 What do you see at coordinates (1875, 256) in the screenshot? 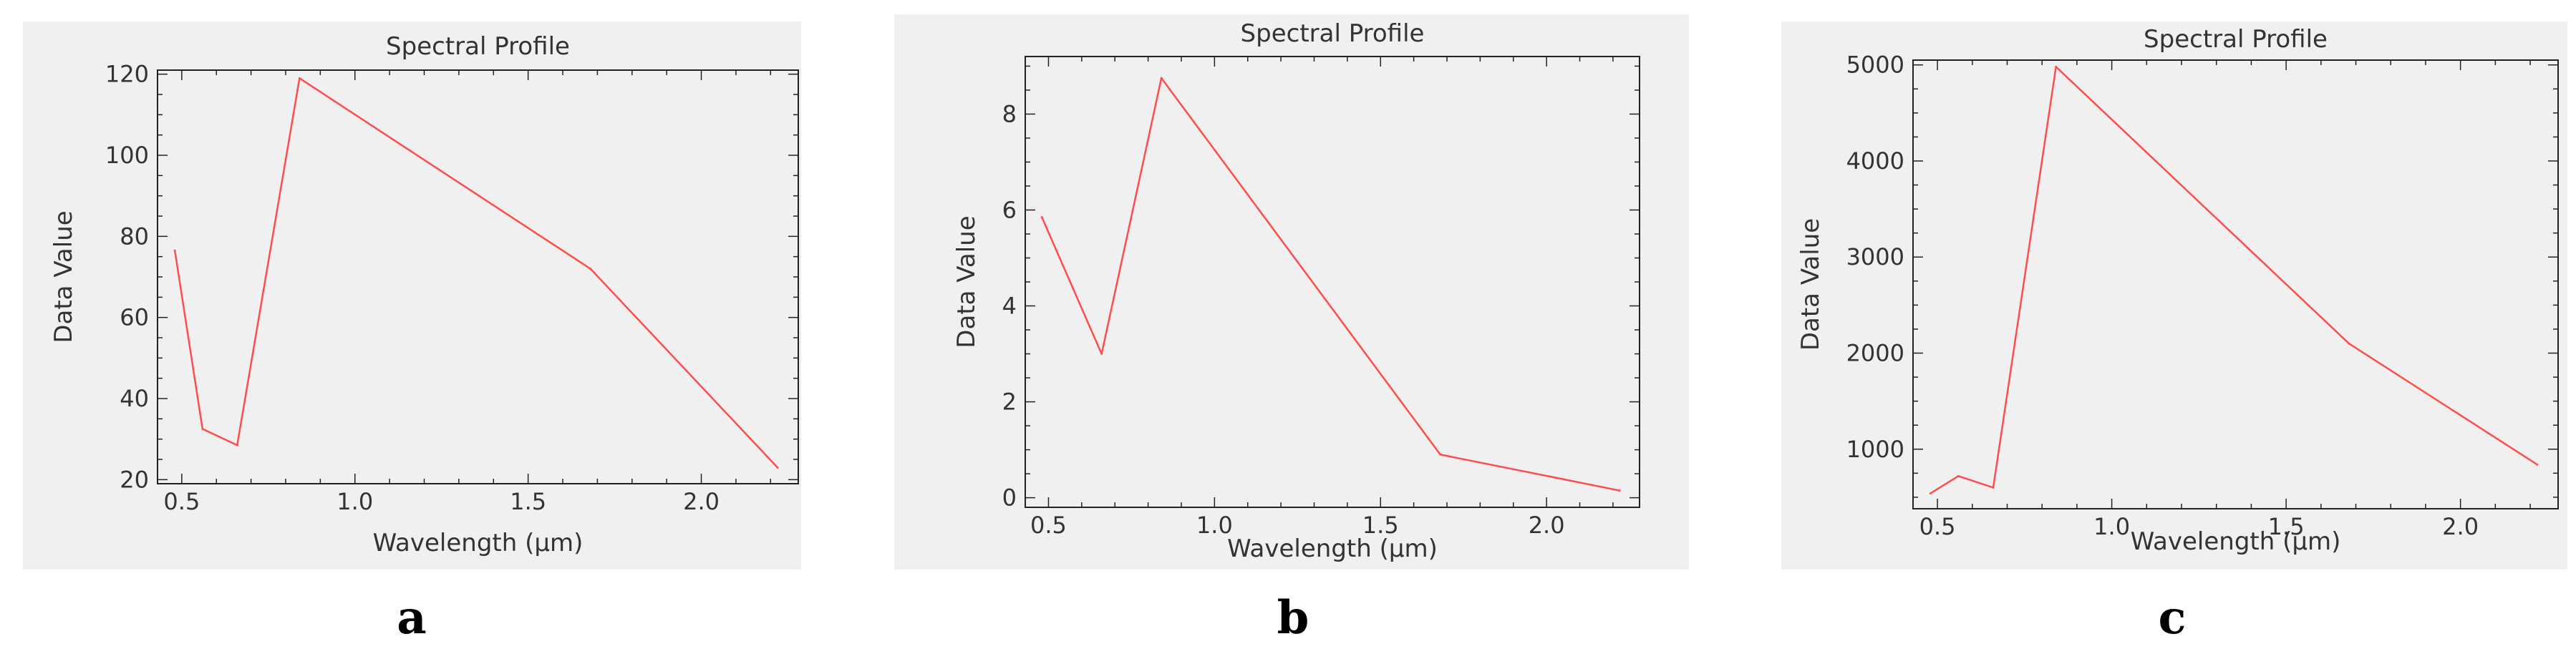
I see `y-tick-label: 3000` at bounding box center [1875, 256].